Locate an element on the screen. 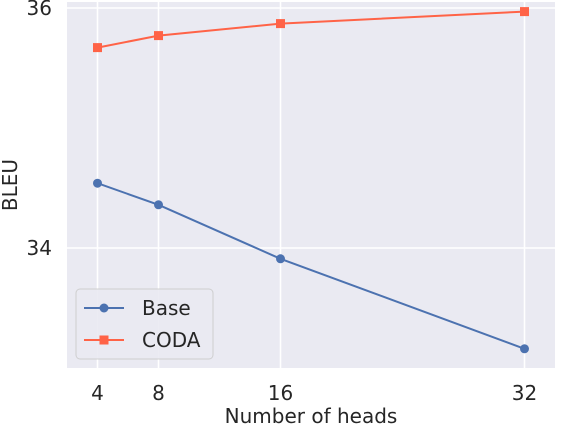 The height and width of the screenshot is (428, 561). legend: Base CODA is located at coordinates (144, 324).